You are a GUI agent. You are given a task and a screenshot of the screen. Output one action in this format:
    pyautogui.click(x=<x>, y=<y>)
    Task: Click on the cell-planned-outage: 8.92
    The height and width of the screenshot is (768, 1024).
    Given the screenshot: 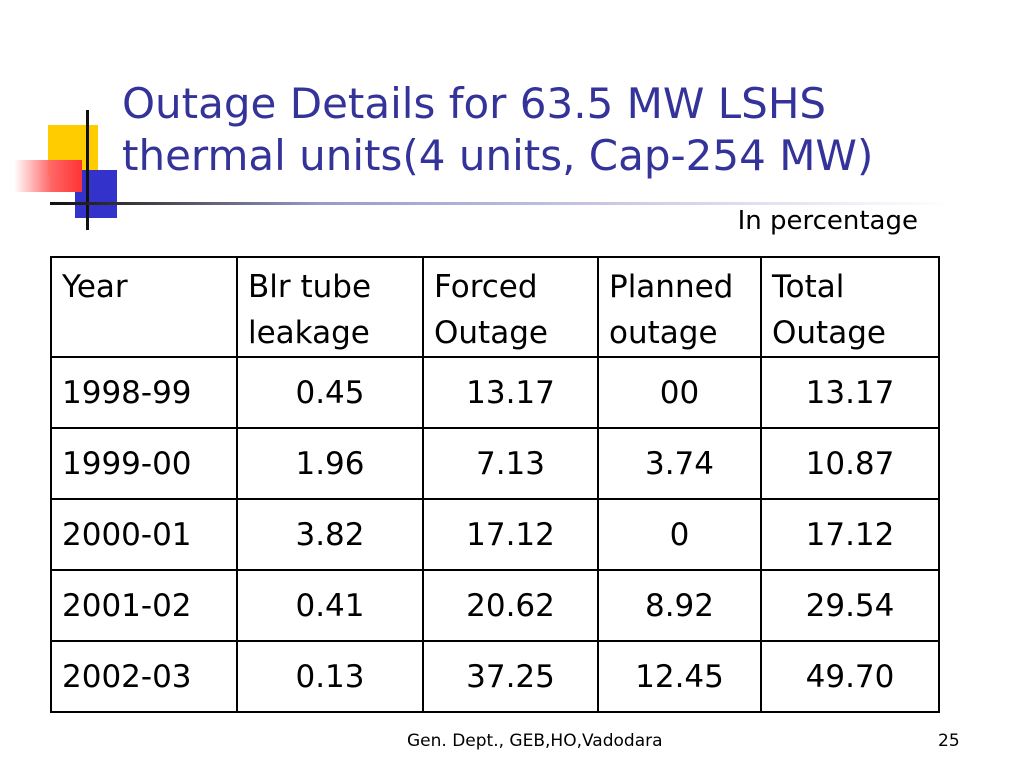 What is the action you would take?
    pyautogui.click(x=679, y=605)
    